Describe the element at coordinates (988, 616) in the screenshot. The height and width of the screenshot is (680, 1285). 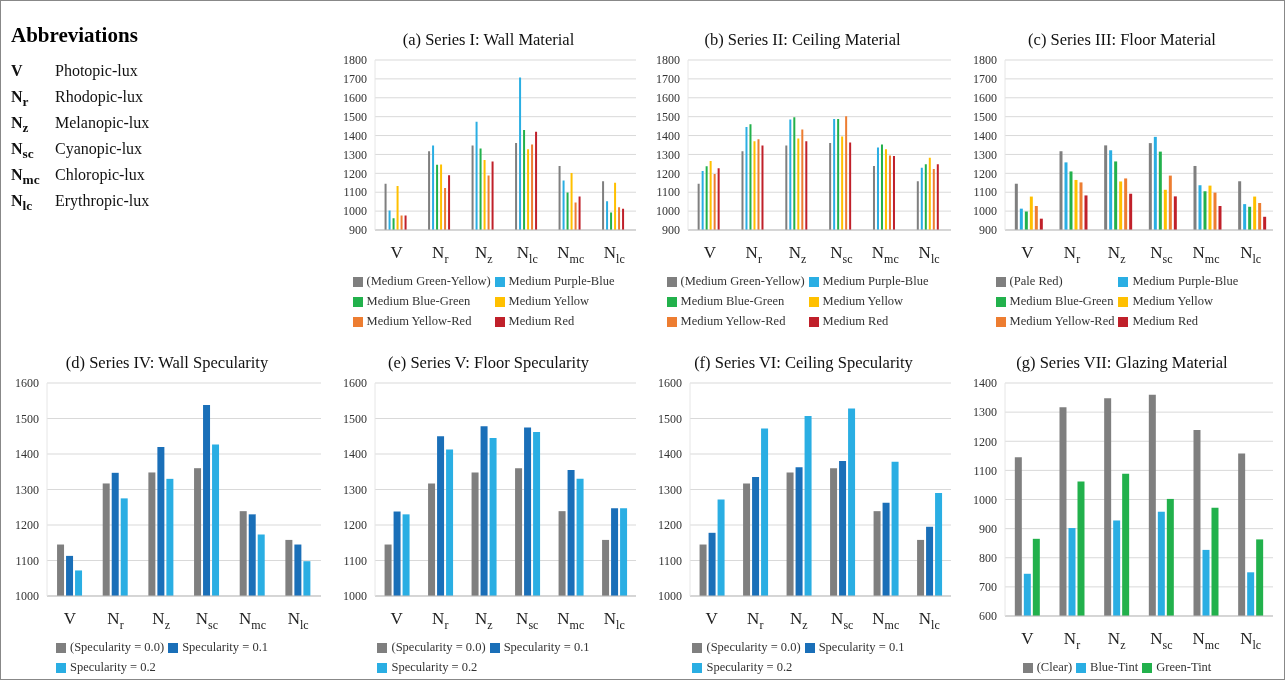
I see `y-tick-label: 600` at that location.